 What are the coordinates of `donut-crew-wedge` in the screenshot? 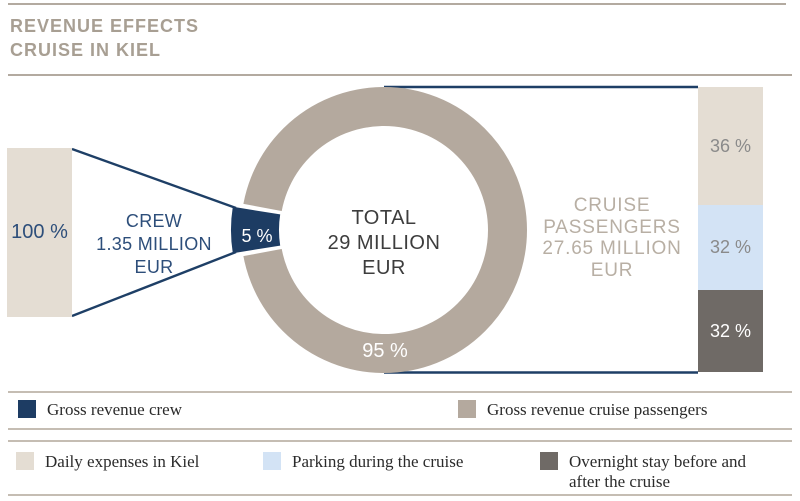 It's located at (255, 230).